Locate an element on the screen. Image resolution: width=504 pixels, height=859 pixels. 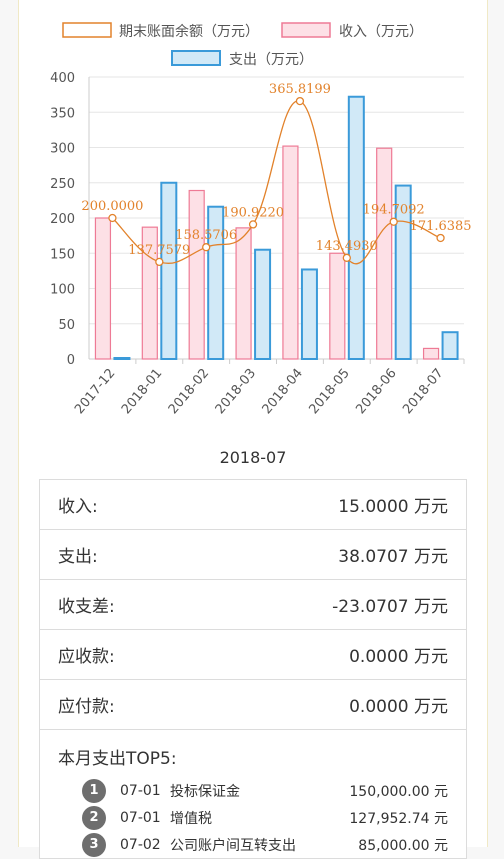
payable-value: 0.0000 万元 is located at coordinates (398, 707).